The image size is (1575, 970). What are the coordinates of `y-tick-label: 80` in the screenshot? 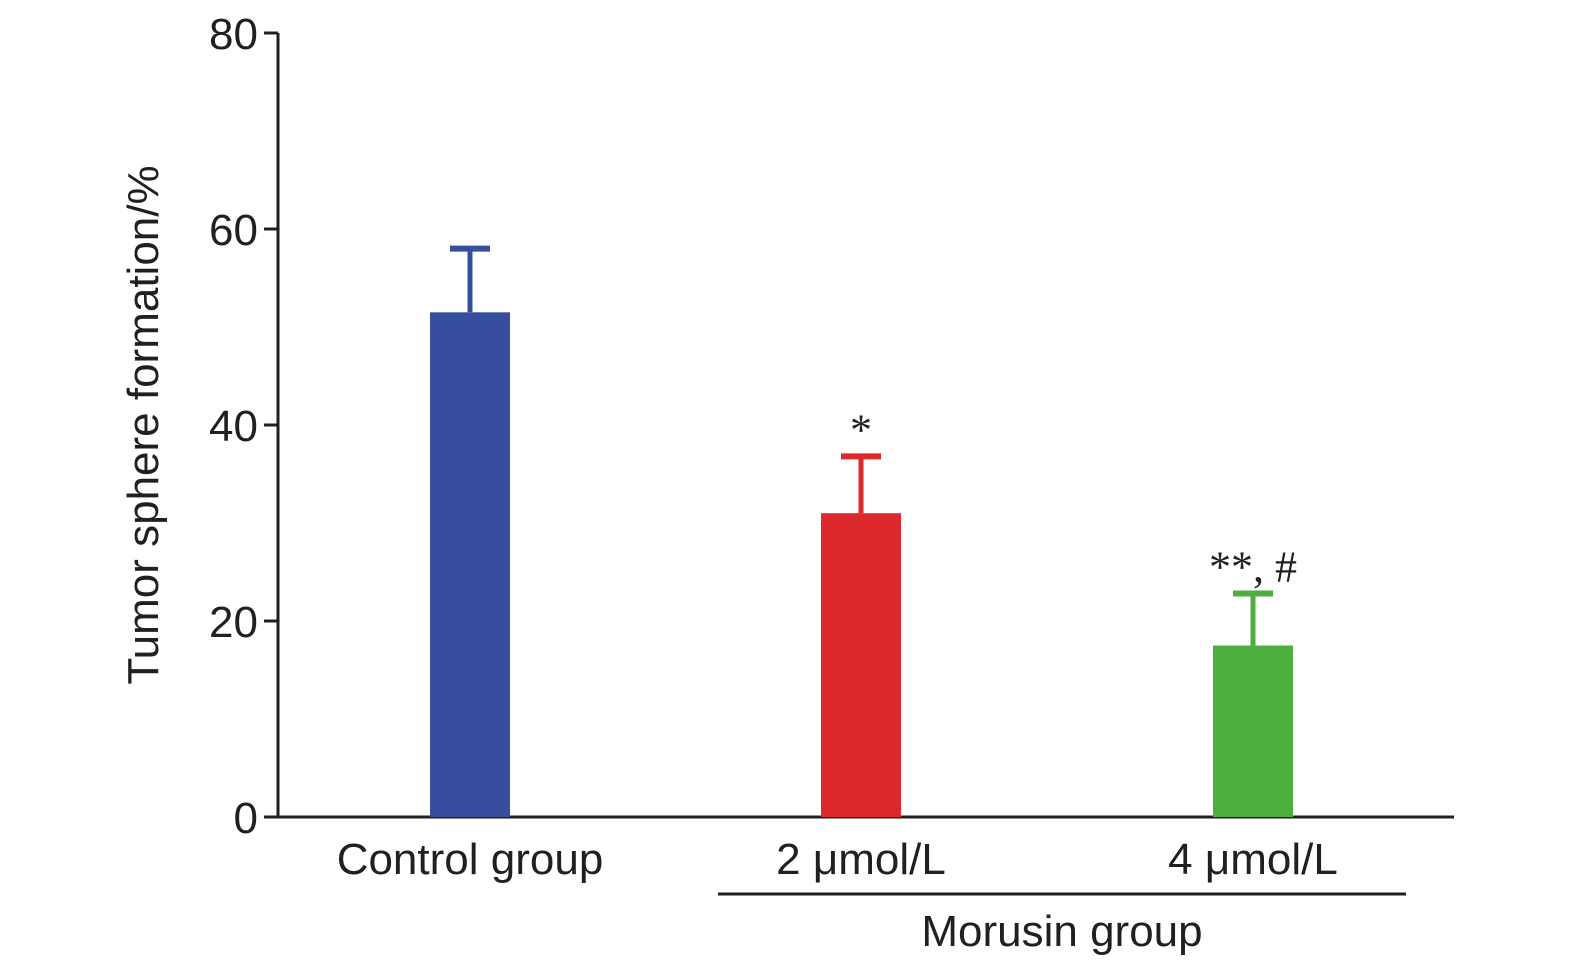 It's located at (233, 34).